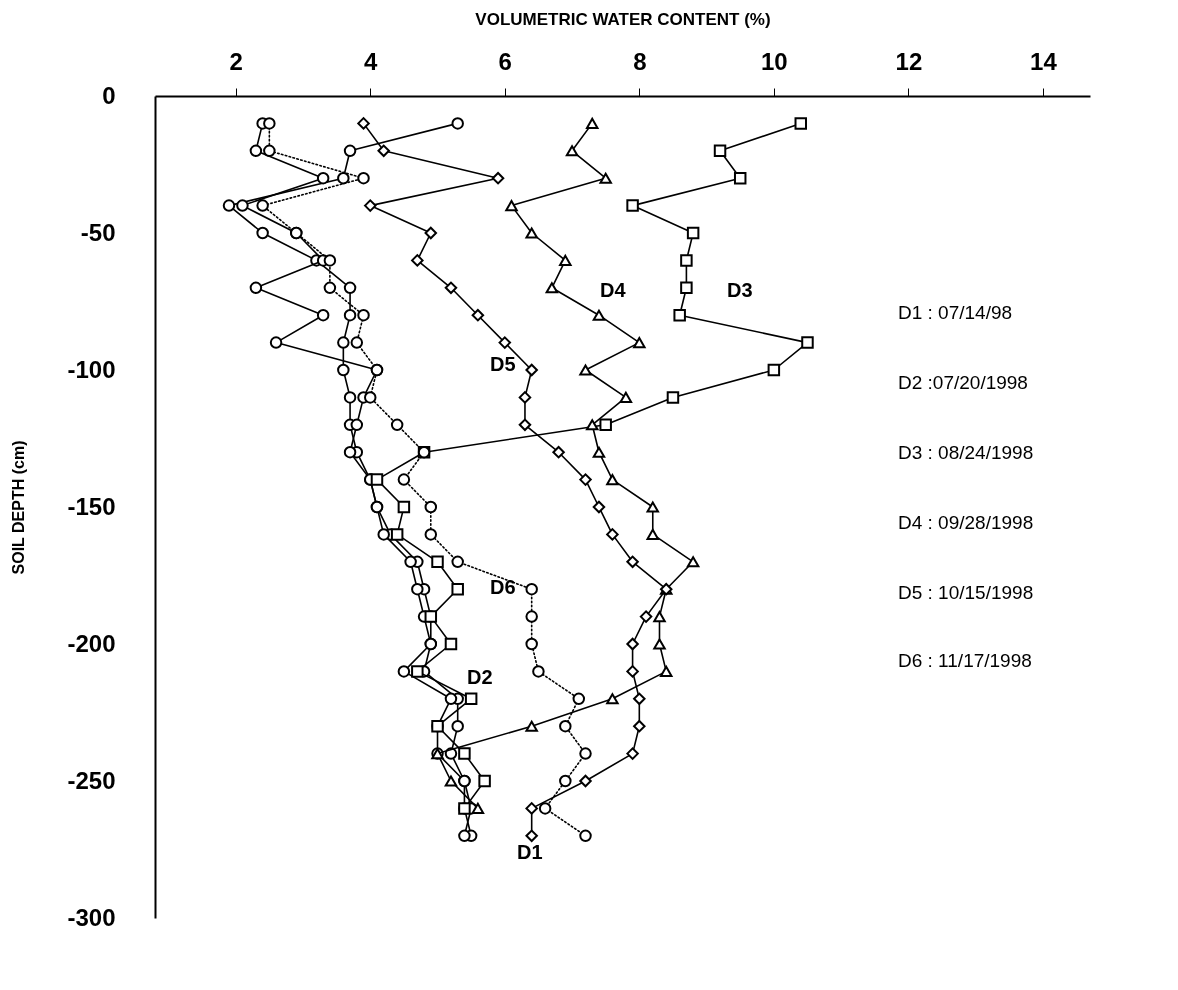 This screenshot has width=1178, height=990. I want to click on annotation: D3, so click(740, 290).